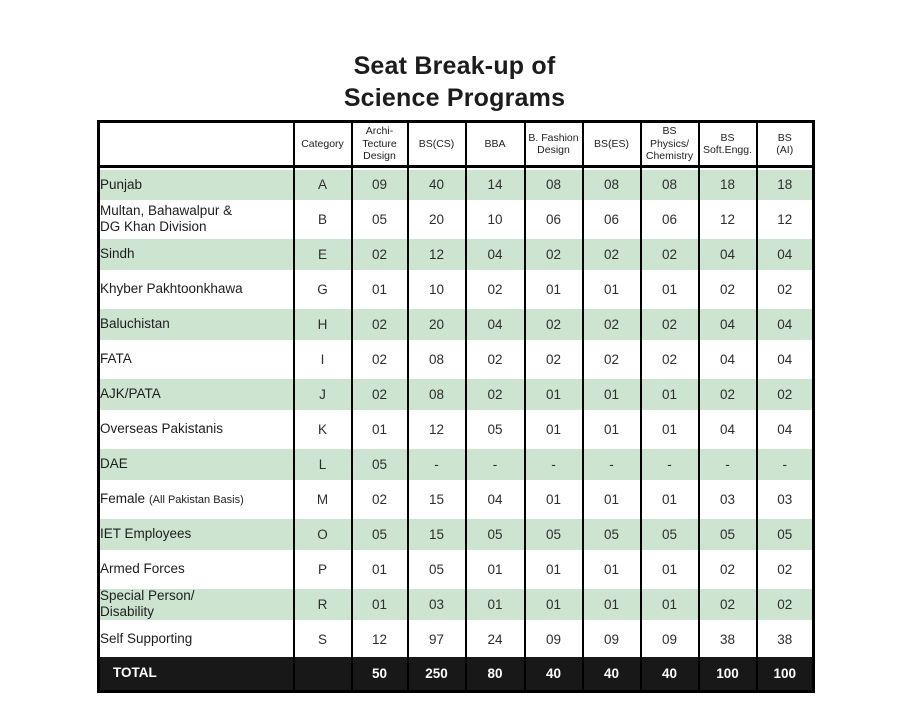  I want to click on category-cell: H, so click(322, 324).